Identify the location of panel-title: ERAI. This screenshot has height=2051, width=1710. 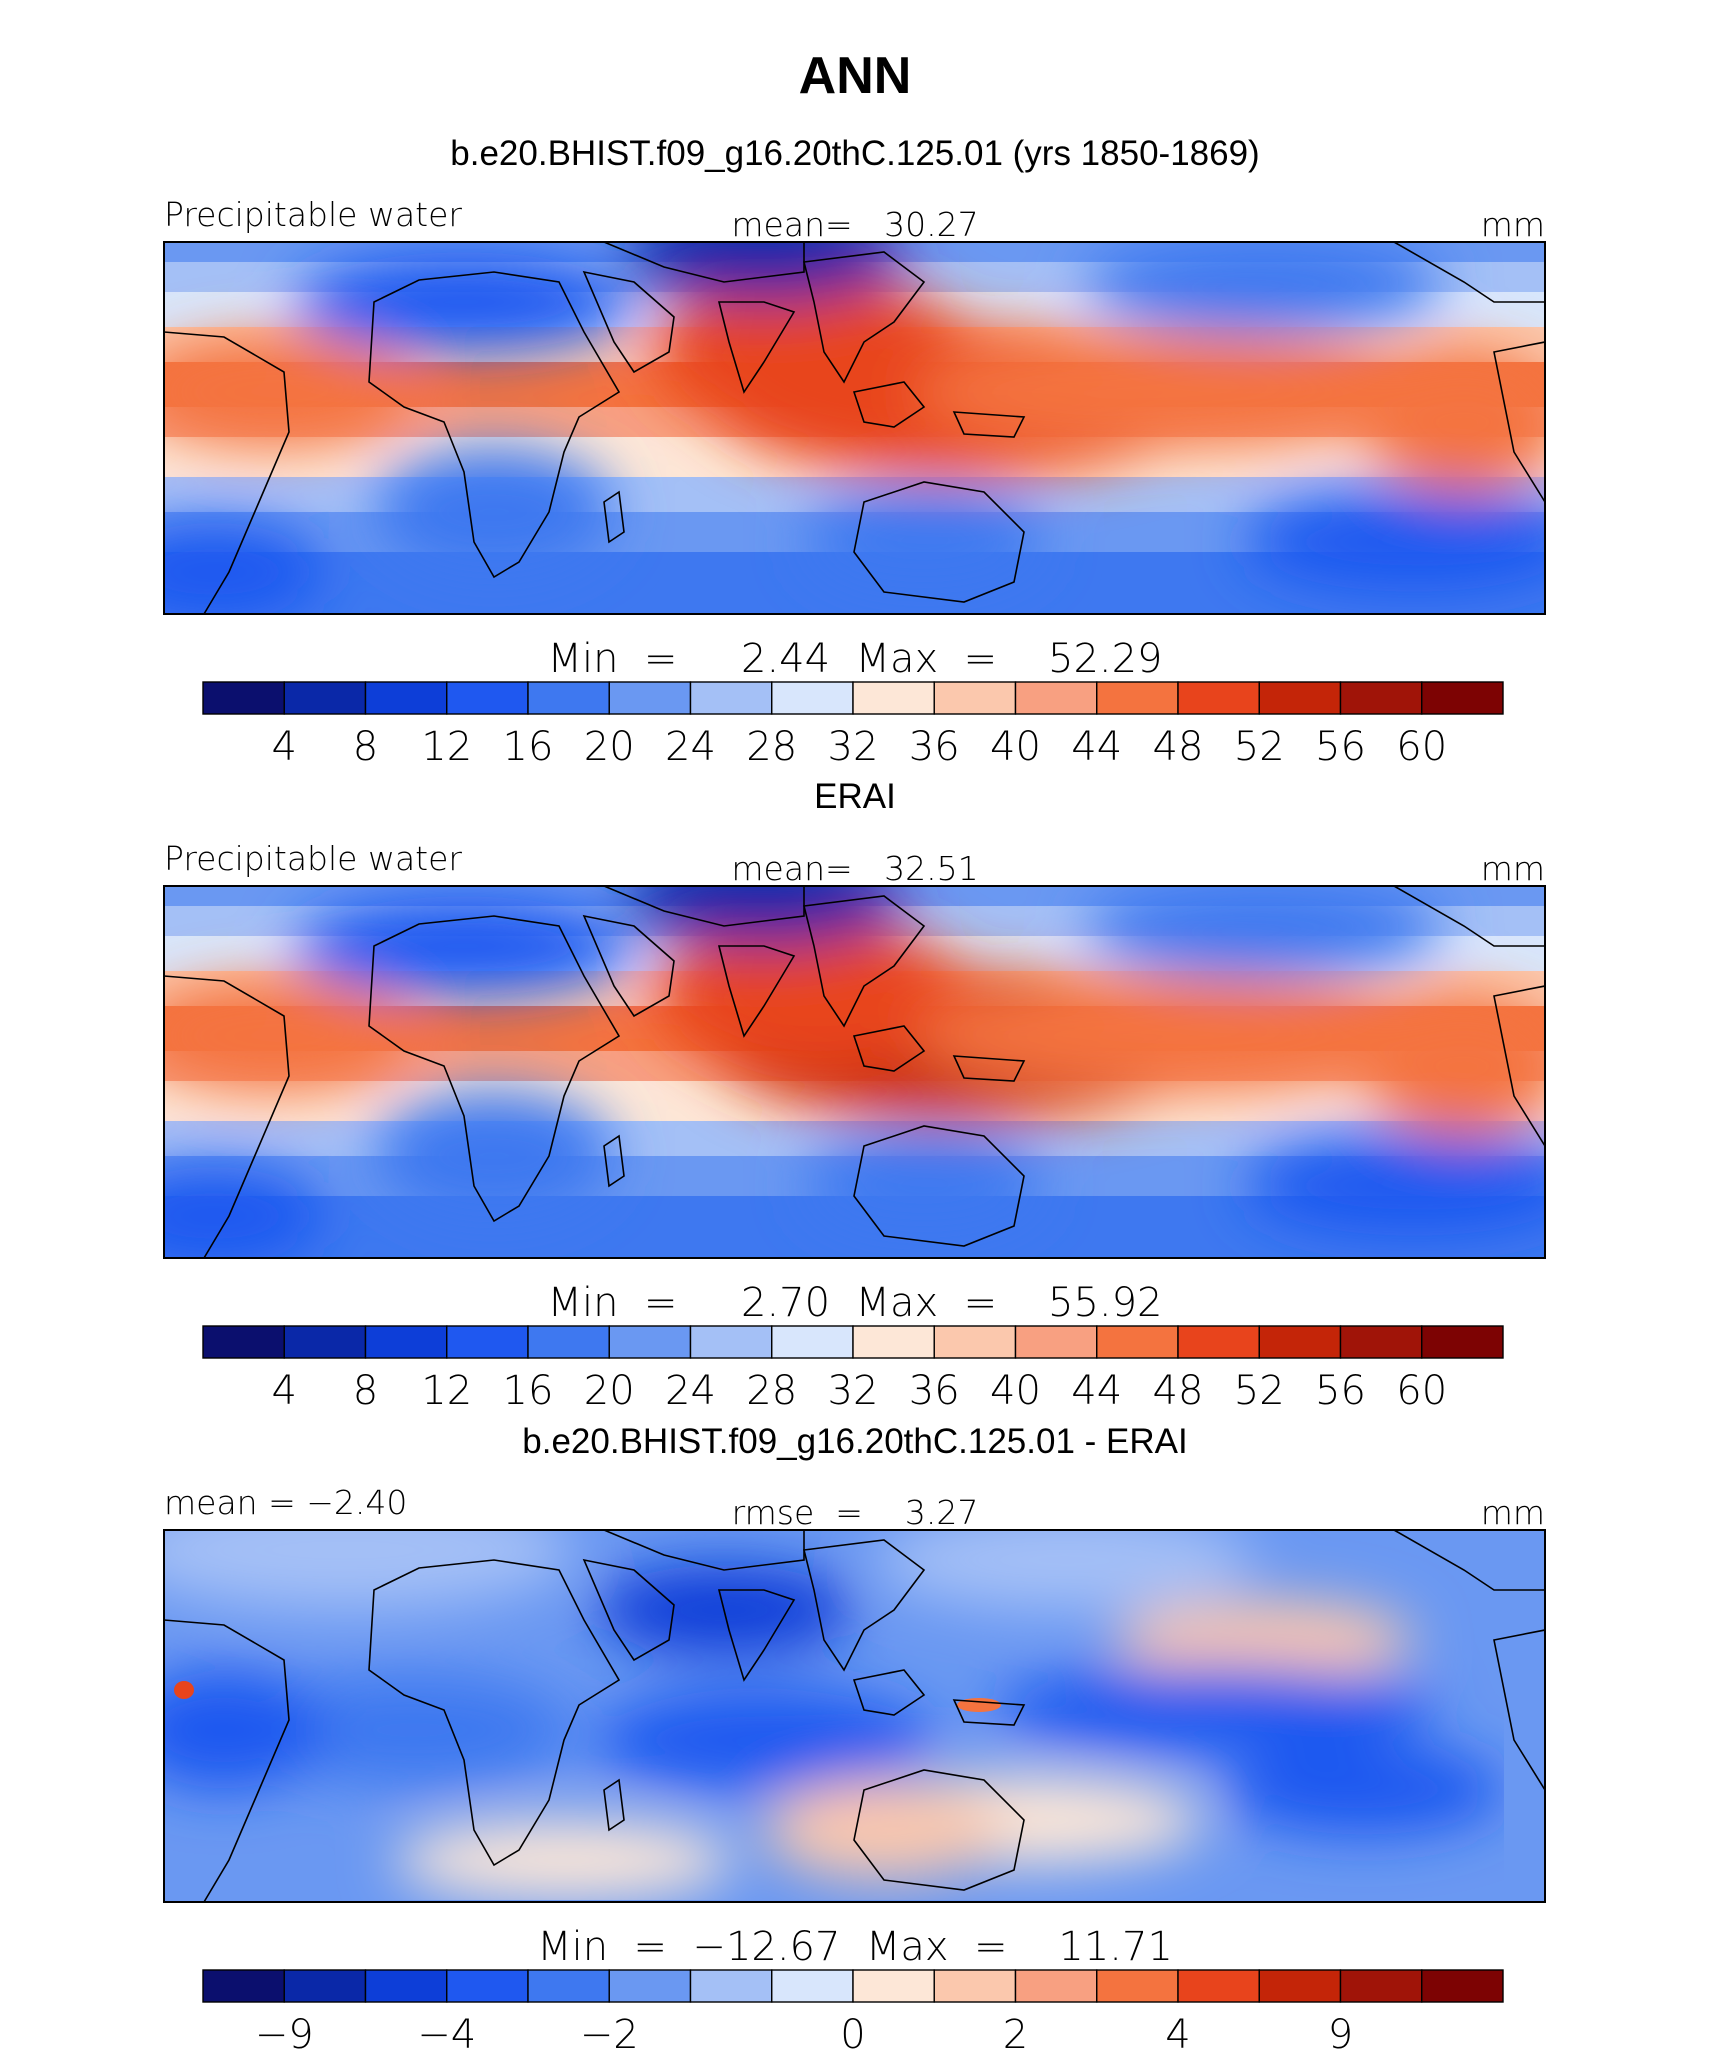
(855, 796).